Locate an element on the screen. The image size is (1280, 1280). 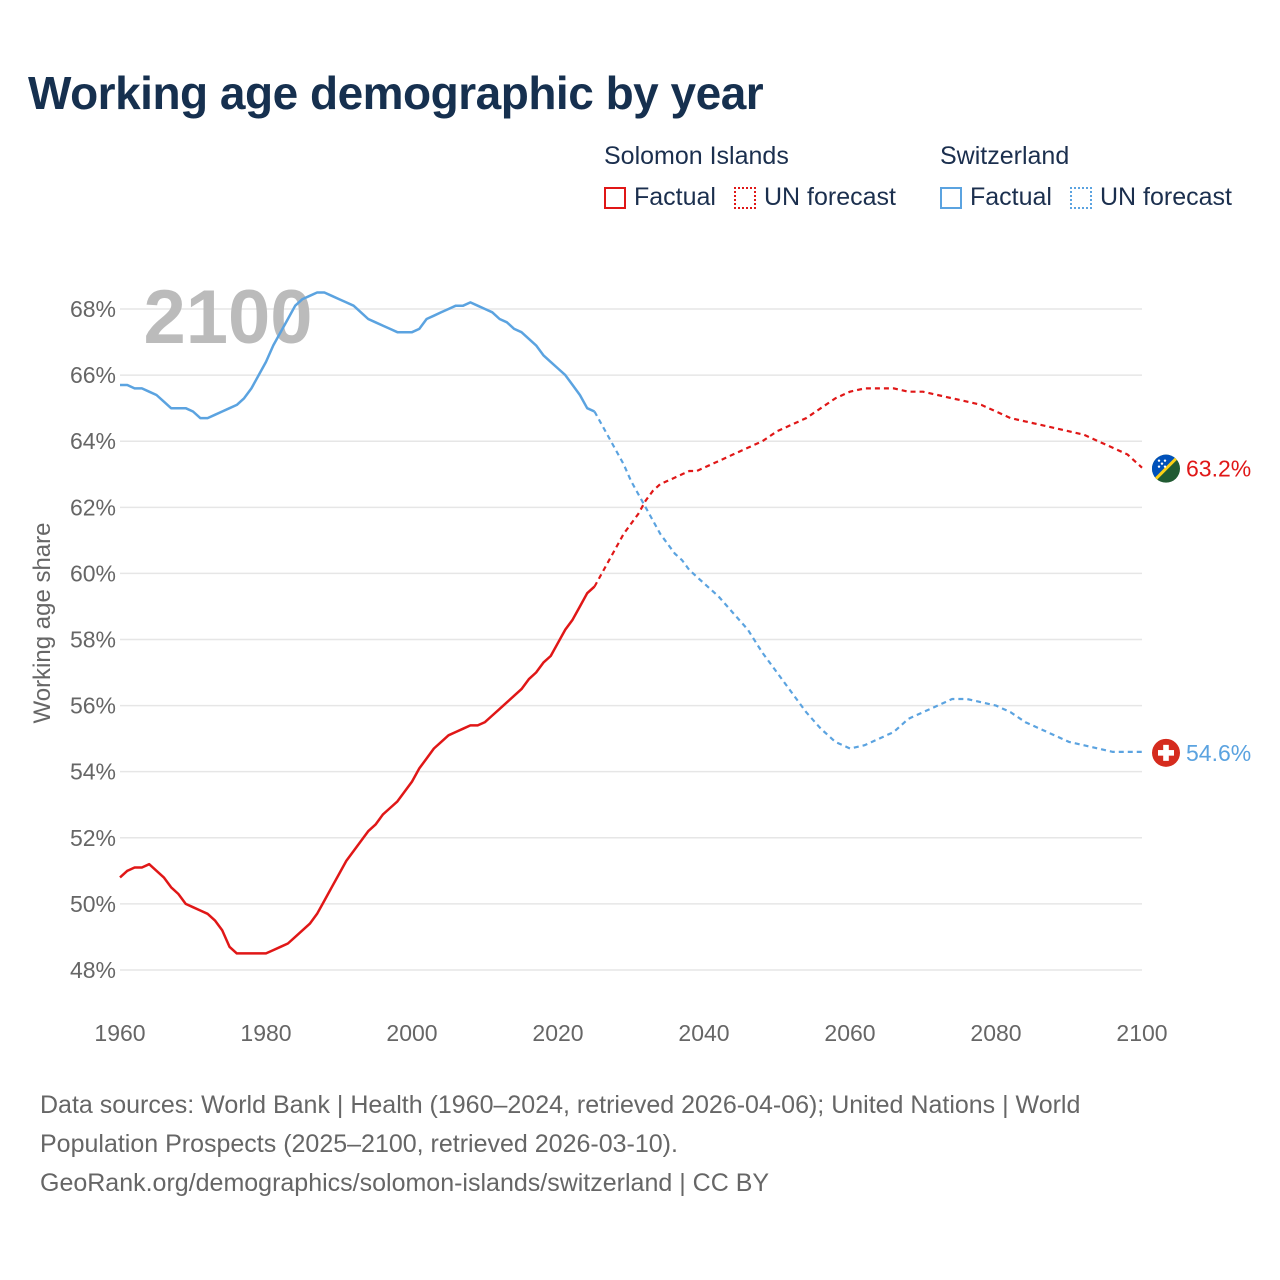
legend-switzerland-factual: Factual is located at coordinates (996, 197).